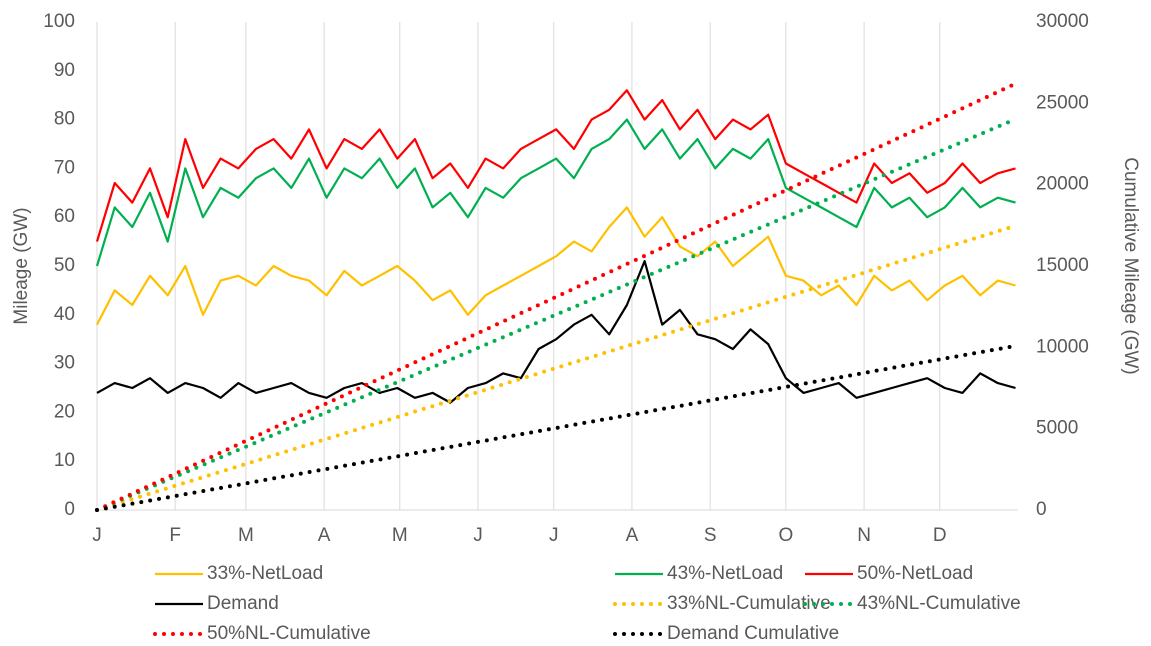 The image size is (1151, 646). What do you see at coordinates (940, 535) in the screenshot?
I see `x-tick-label: D` at bounding box center [940, 535].